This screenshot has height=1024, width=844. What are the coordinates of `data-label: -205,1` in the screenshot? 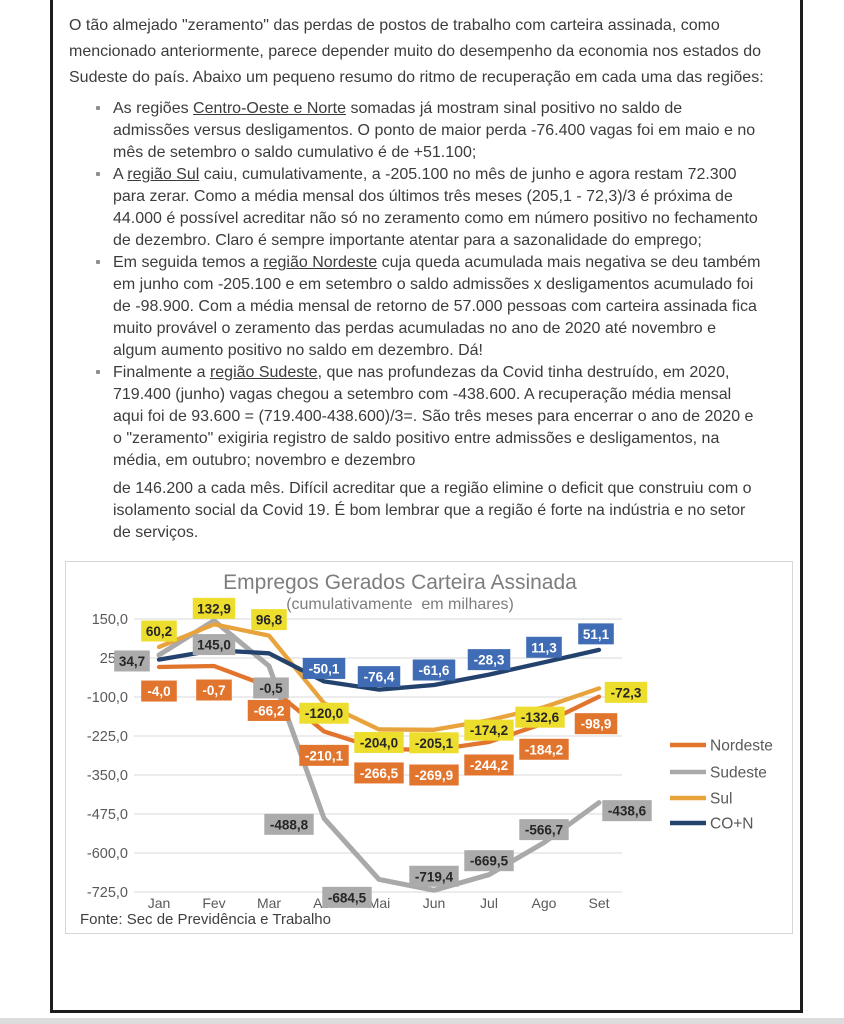 It's located at (434, 743).